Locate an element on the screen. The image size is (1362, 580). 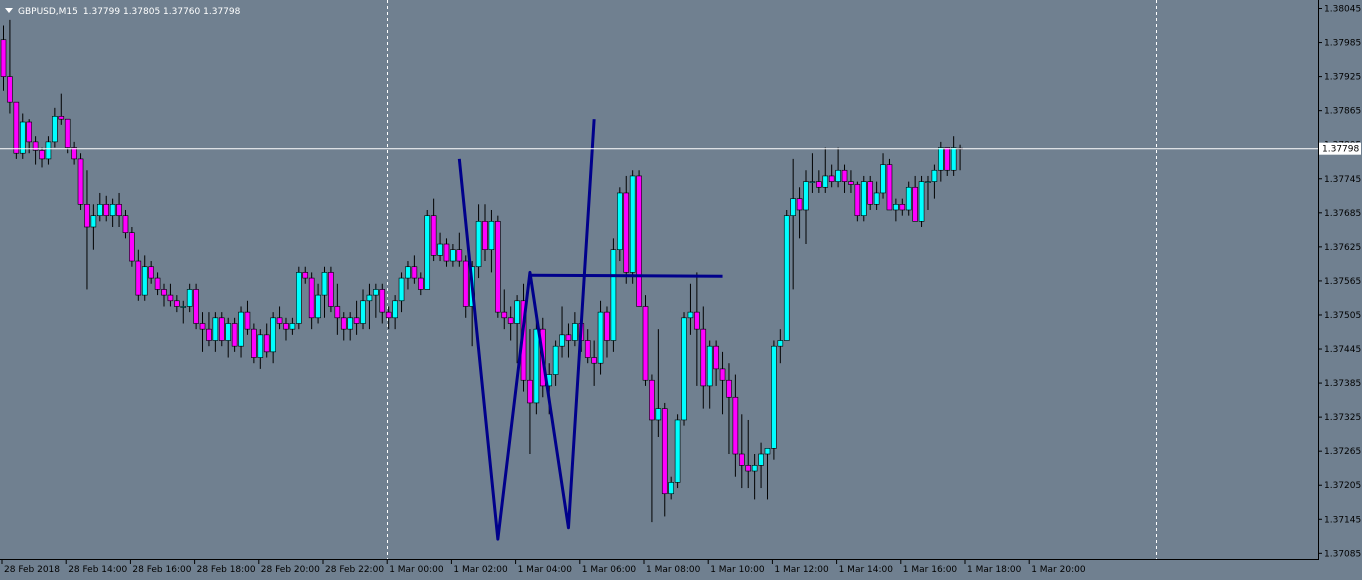
pattern-level-line is located at coordinates (626, 275).